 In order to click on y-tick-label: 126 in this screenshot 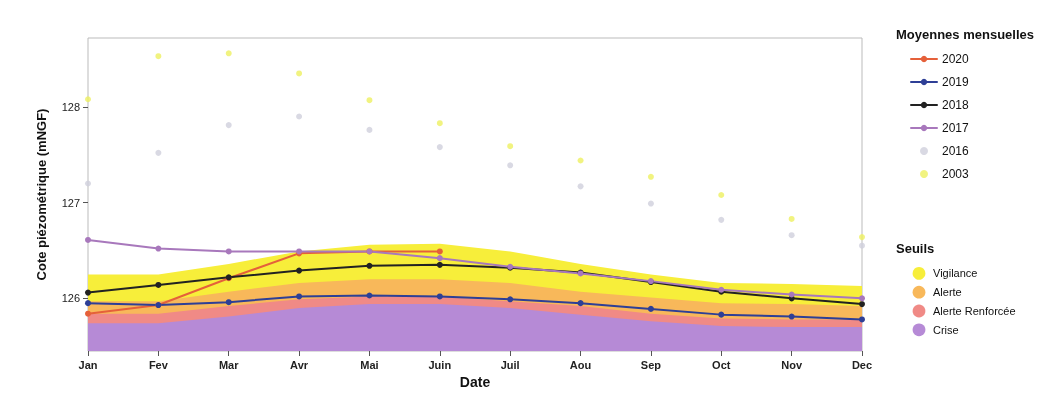, I will do `click(70, 298)`.